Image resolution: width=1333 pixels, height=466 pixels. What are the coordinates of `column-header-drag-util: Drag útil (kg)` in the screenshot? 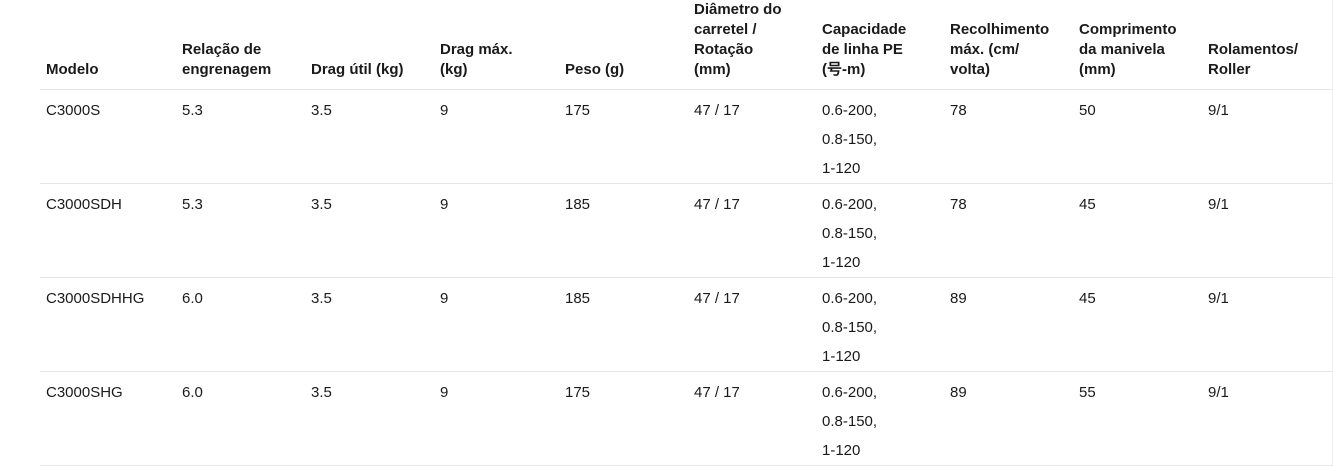 It's located at (369, 45).